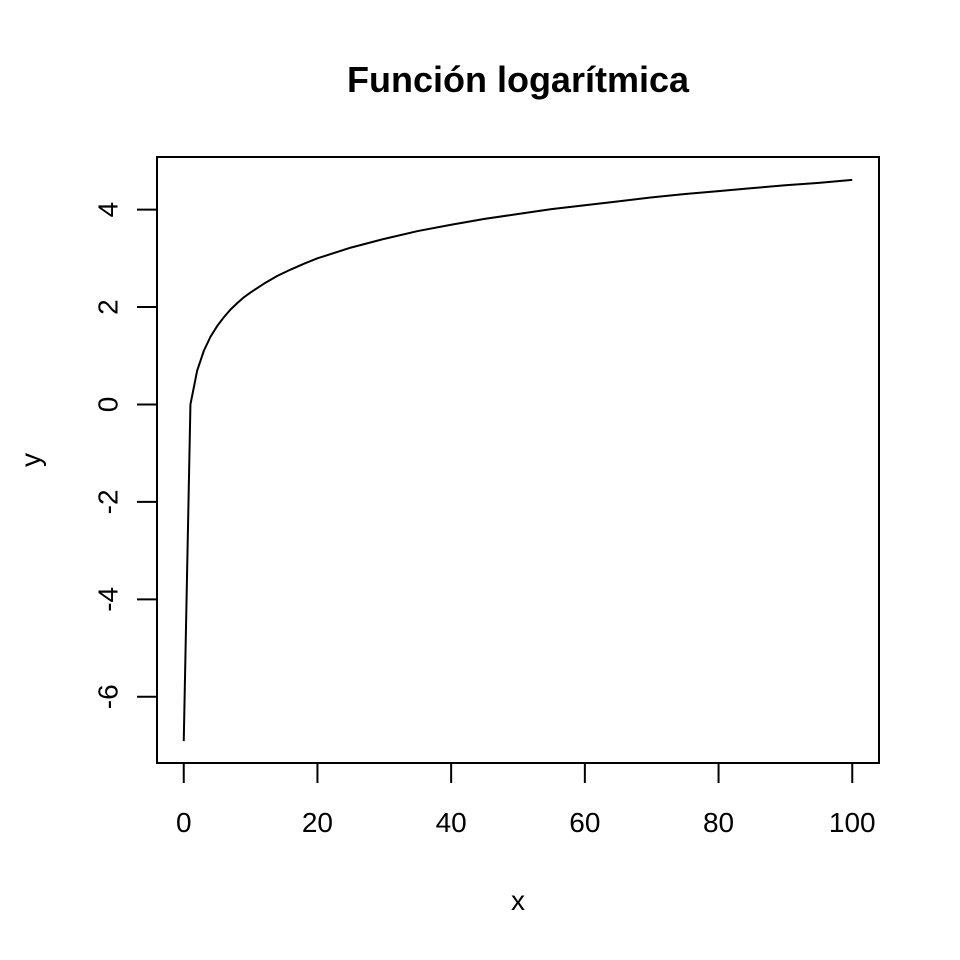  I want to click on y-tick-label: -2, so click(108, 501).